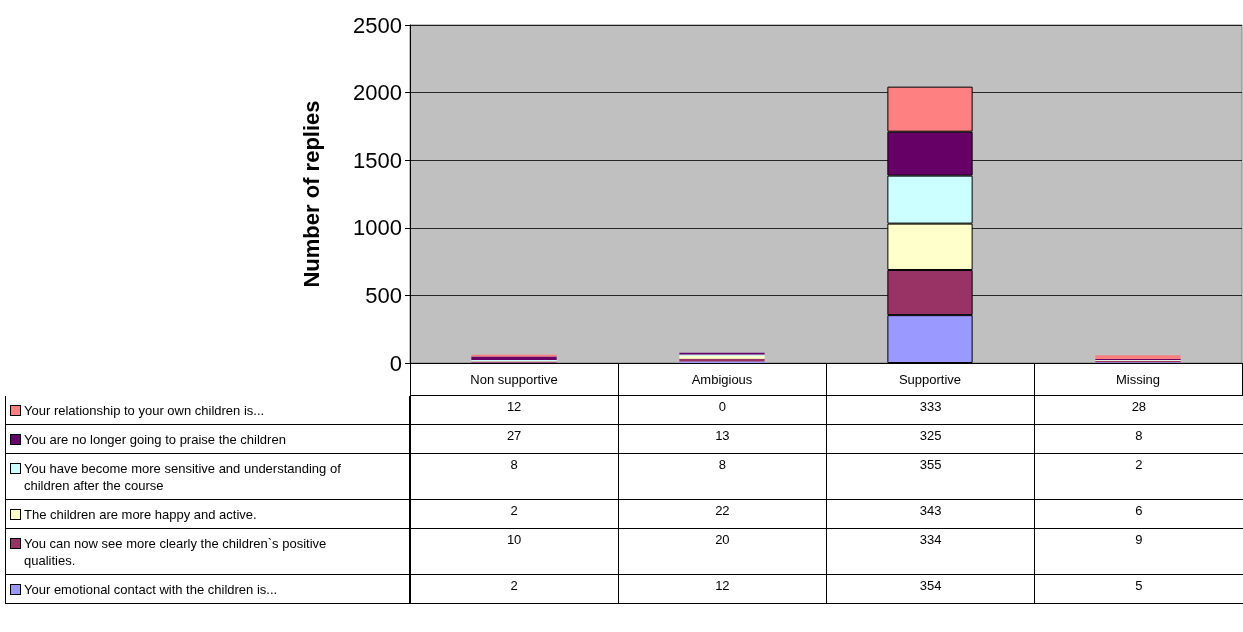 Image resolution: width=1243 pixels, height=632 pixels. I want to click on legend-label: The children are more happy and active., so click(141, 514).